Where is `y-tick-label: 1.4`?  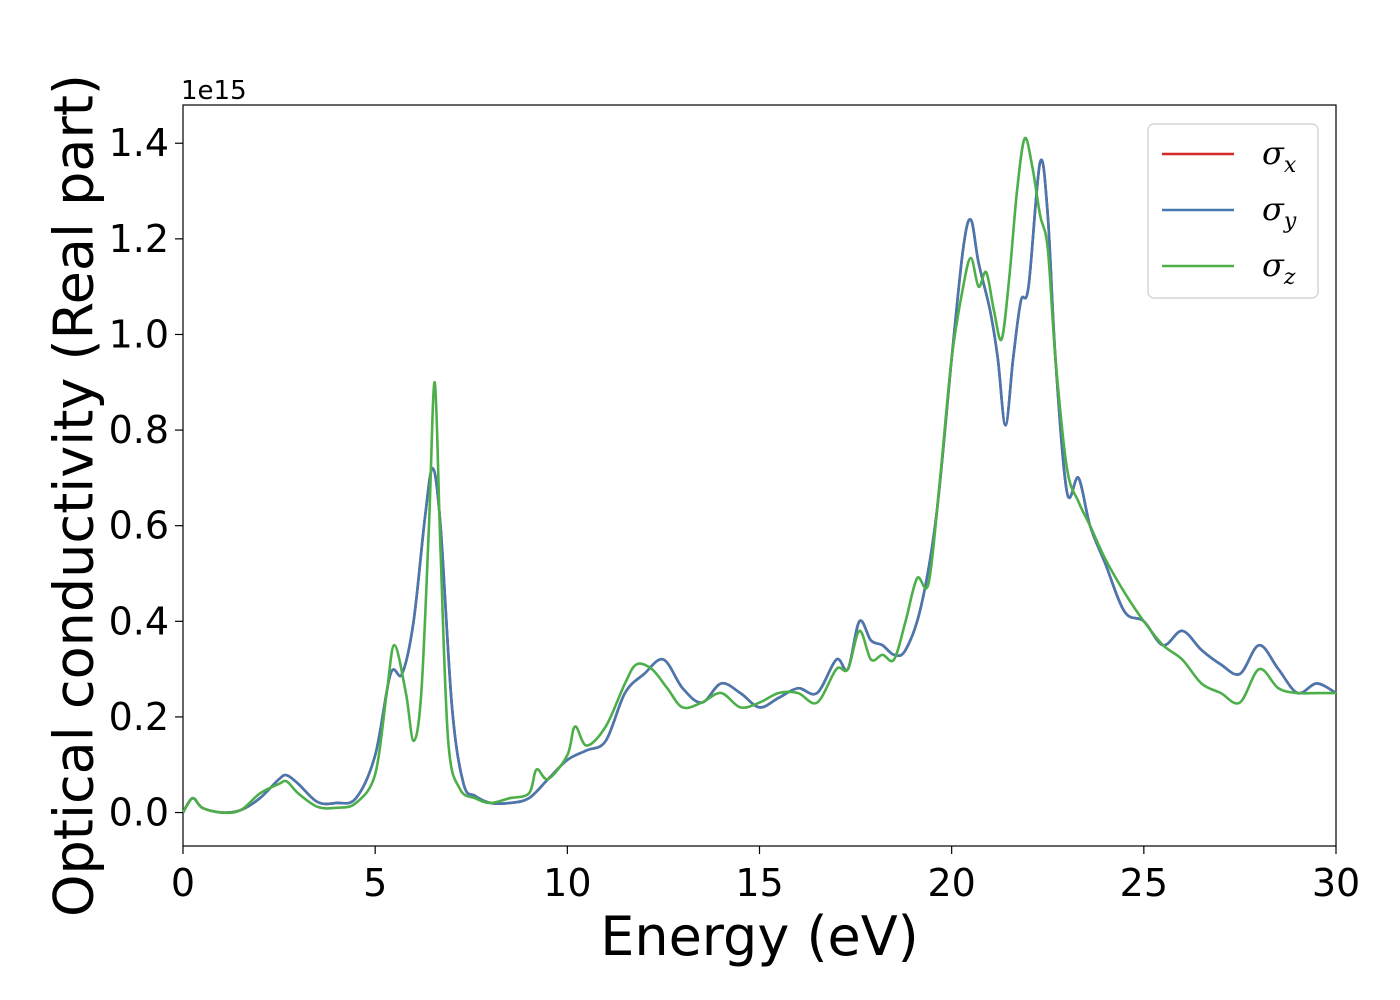
y-tick-label: 1.4 is located at coordinates (139, 143).